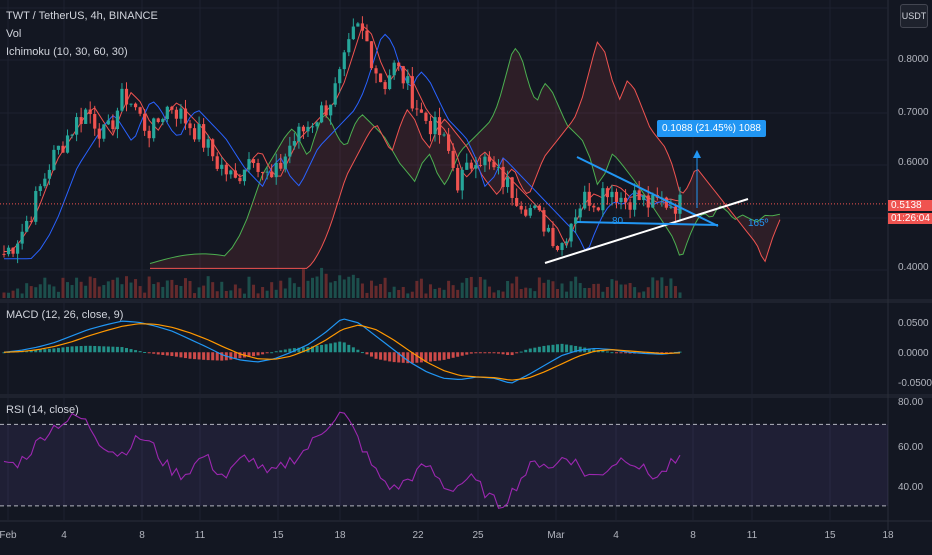 The image size is (932, 555). I want to click on symbol-legend: TWT / TetherUS, 4h, BINANCE, so click(82, 16).